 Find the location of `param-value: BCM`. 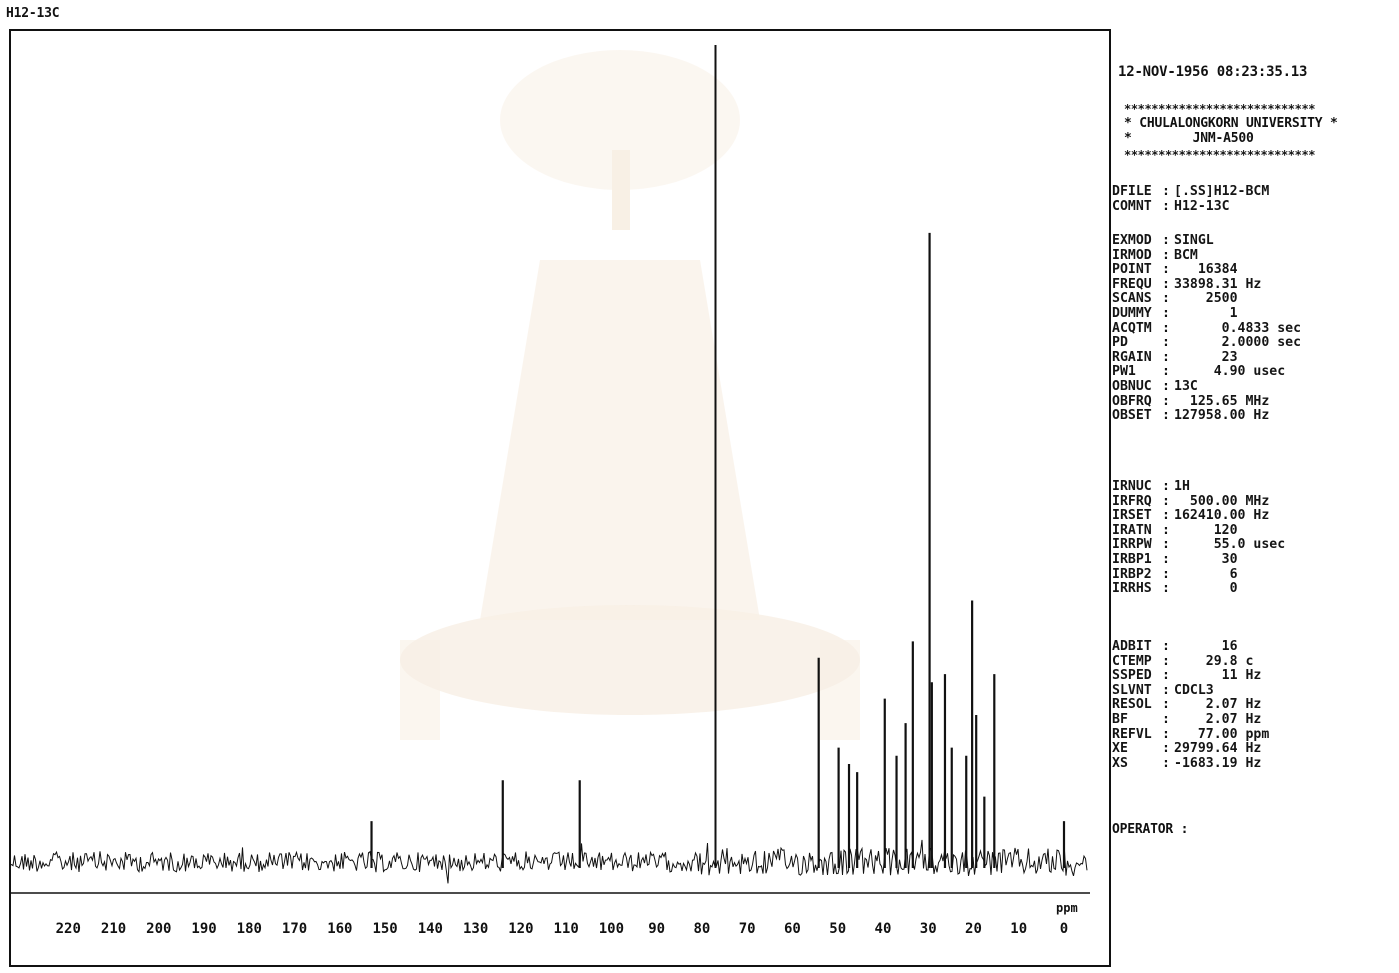

param-value: BCM is located at coordinates (1186, 255).